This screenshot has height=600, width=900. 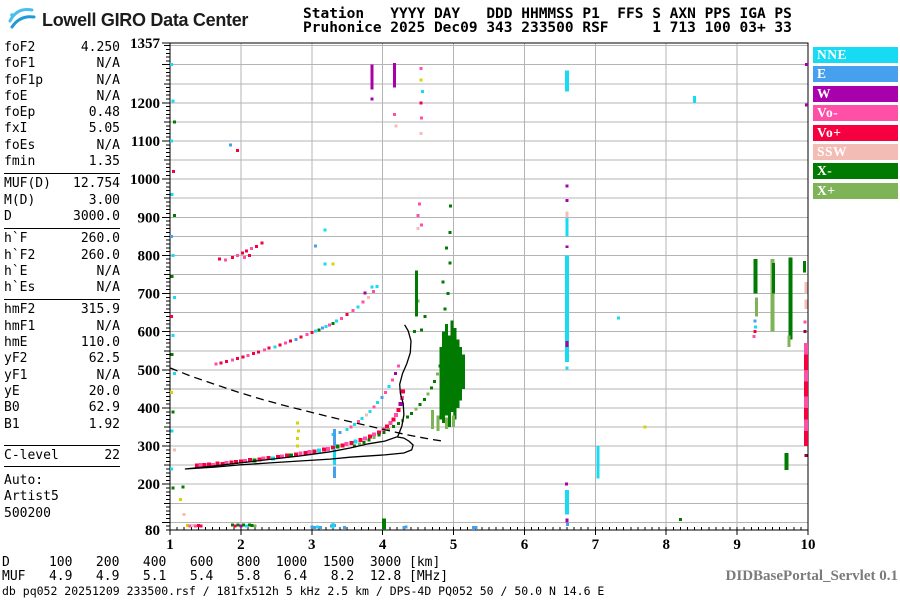 What do you see at coordinates (23, 20) in the screenshot?
I see `giro-wave-icon` at bounding box center [23, 20].